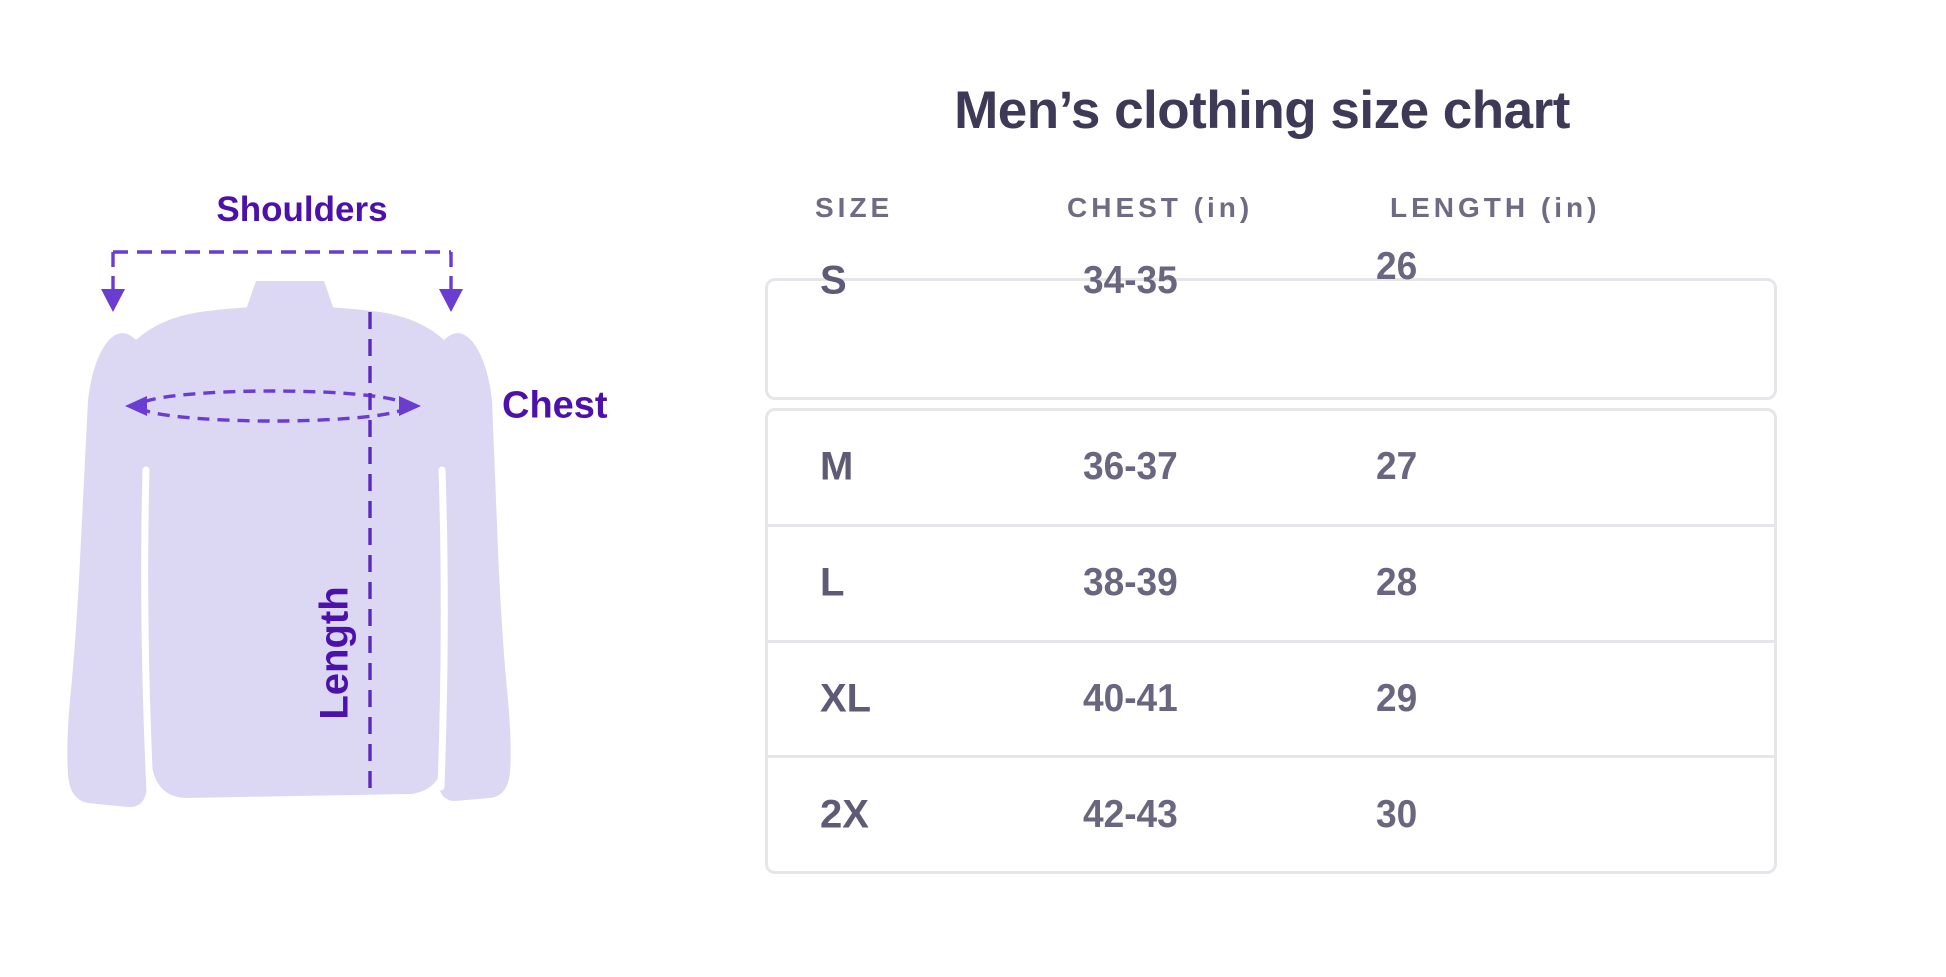 This screenshot has height=977, width=1946. What do you see at coordinates (1262, 110) in the screenshot?
I see `page-title: Men’s clothing size chart` at bounding box center [1262, 110].